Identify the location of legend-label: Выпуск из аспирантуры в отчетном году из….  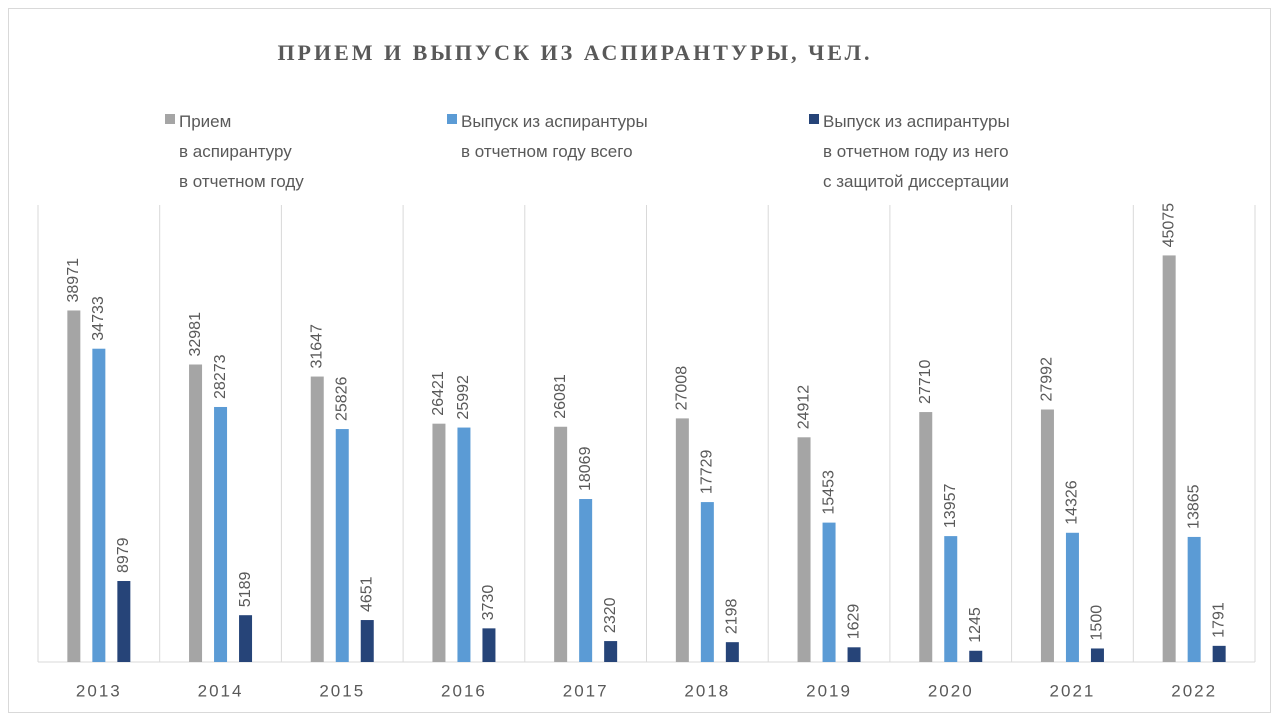
(916, 151).